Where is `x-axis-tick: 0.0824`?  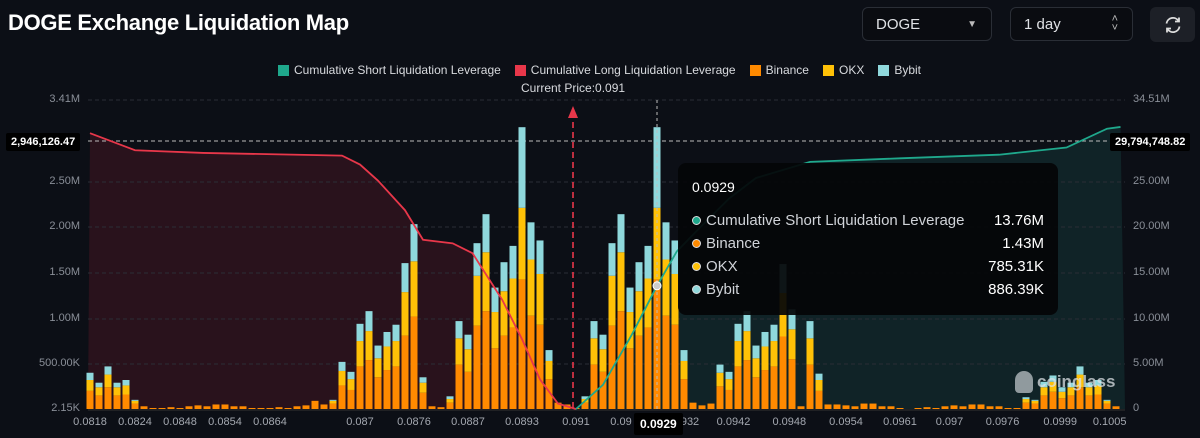 x-axis-tick: 0.0824 is located at coordinates (135, 422).